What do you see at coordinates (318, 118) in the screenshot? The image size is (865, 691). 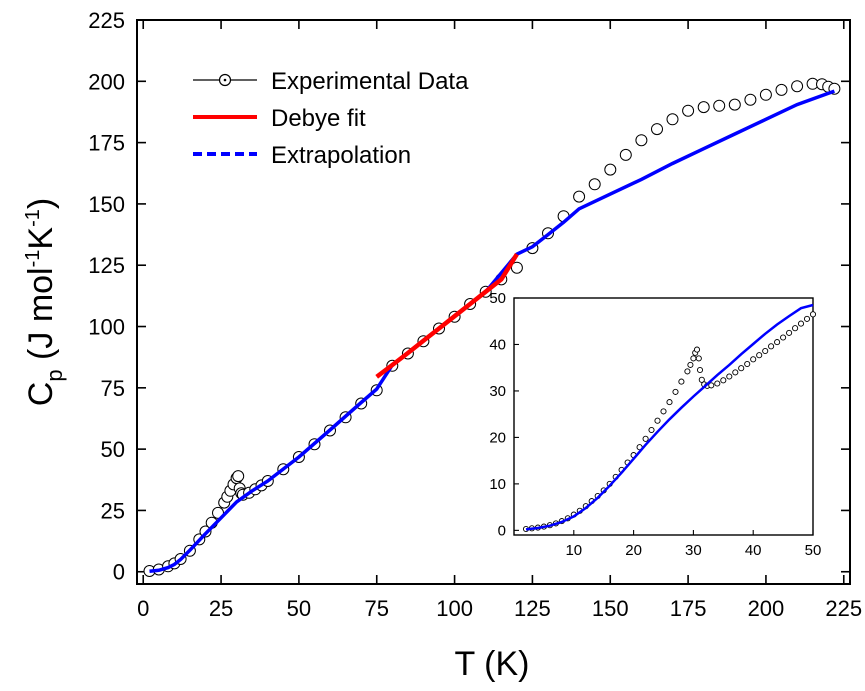 I see `legend-label-debye: Debye fit` at bounding box center [318, 118].